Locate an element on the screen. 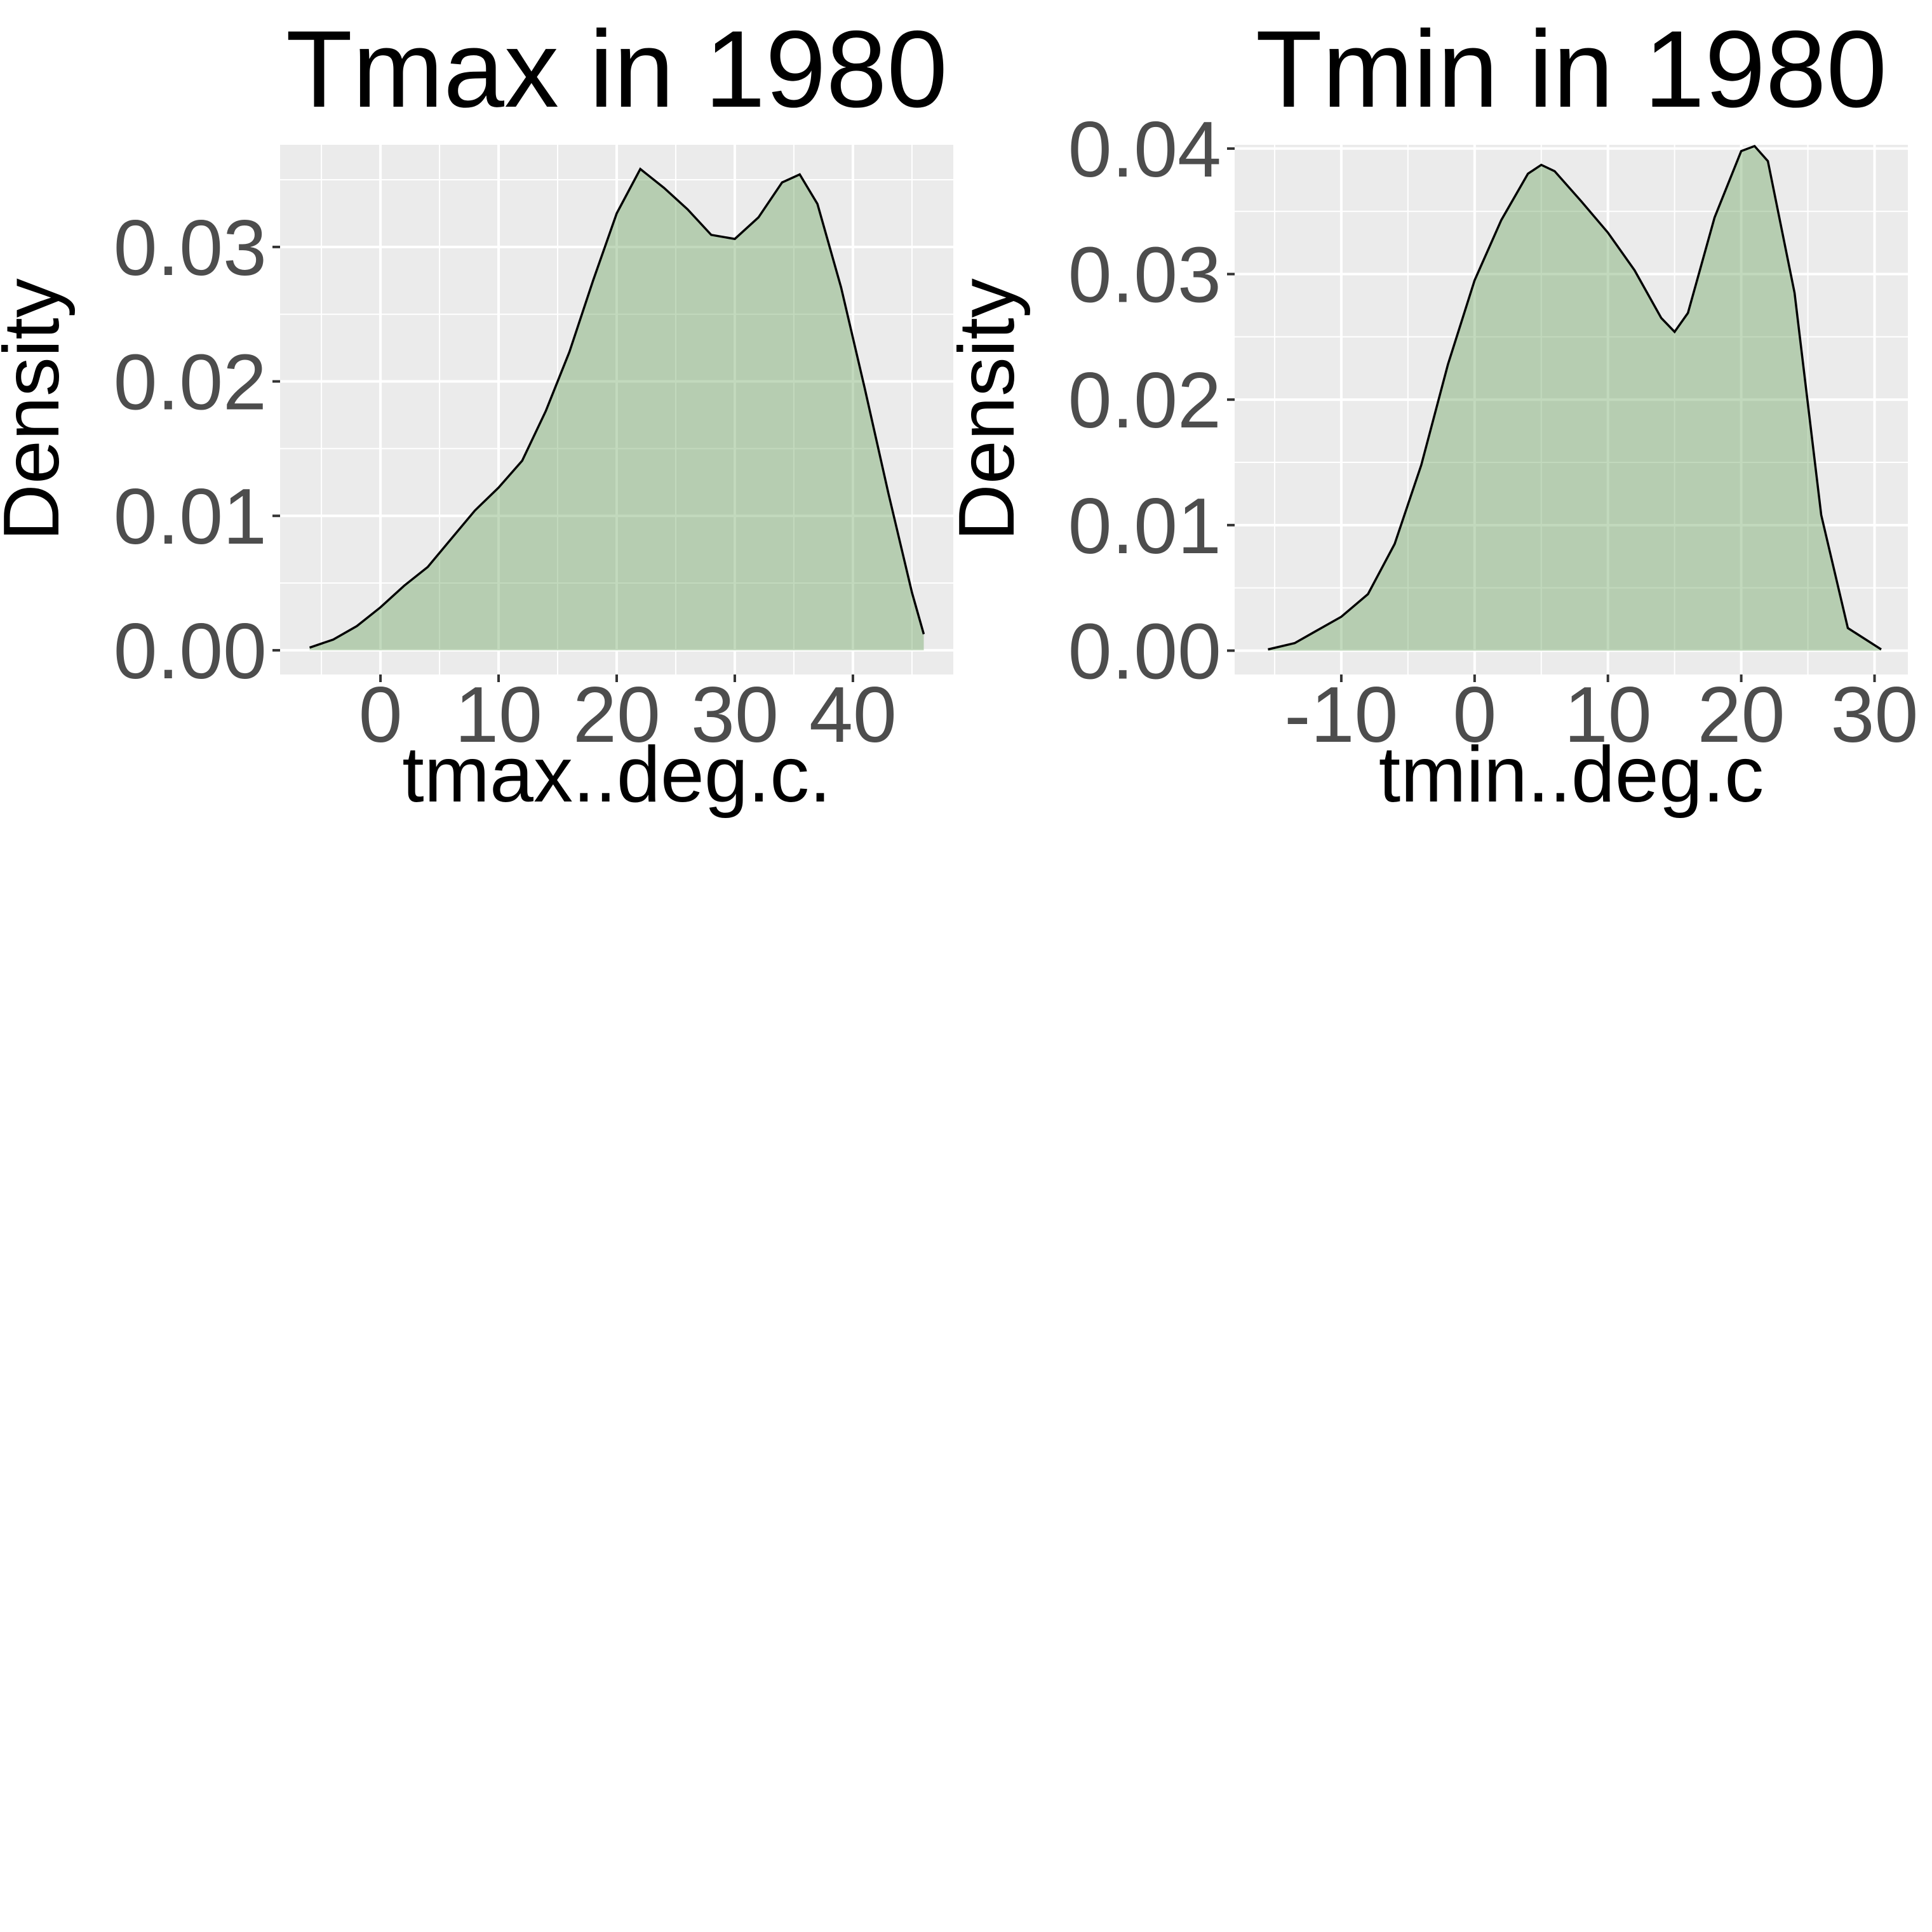 This screenshot has width=1932, height=1932. chart-title: Tmin in 1980 is located at coordinates (1571, 69).